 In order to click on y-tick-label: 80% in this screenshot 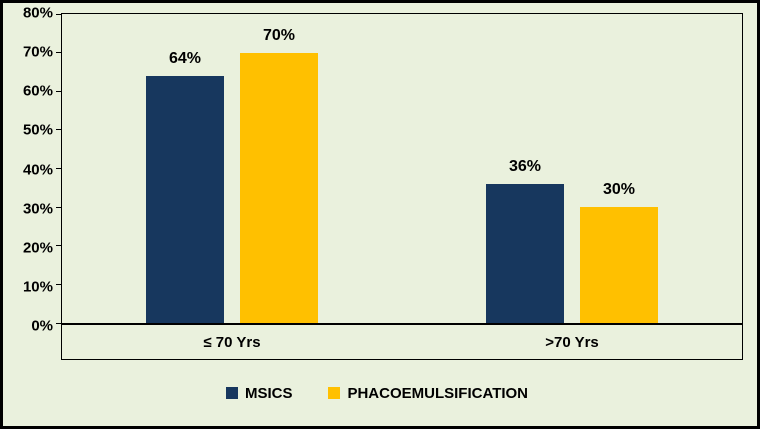, I will do `click(37, 13)`.